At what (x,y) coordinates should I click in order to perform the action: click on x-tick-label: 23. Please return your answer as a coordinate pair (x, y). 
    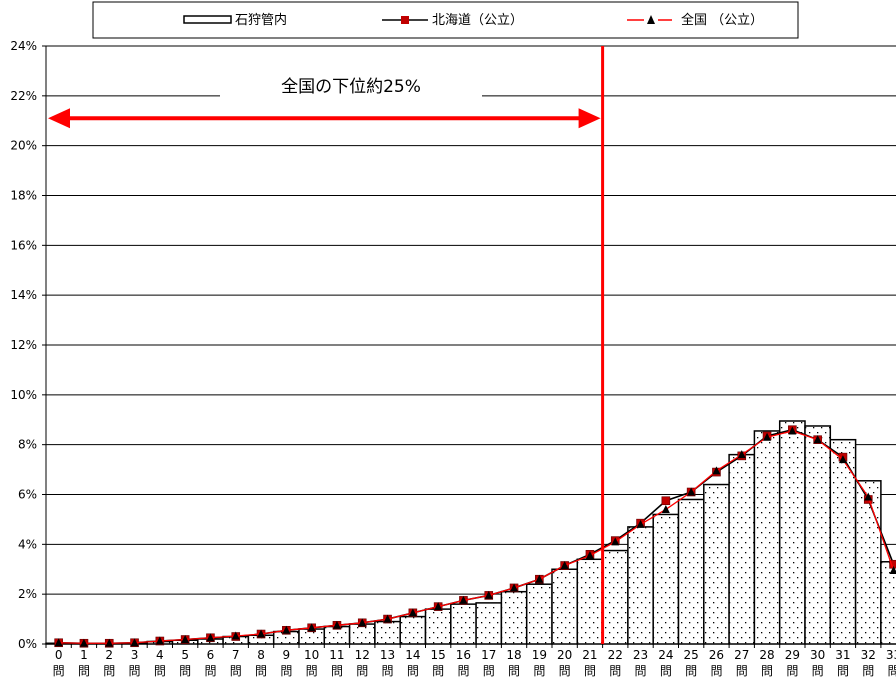
    Looking at the image, I should click on (640, 655).